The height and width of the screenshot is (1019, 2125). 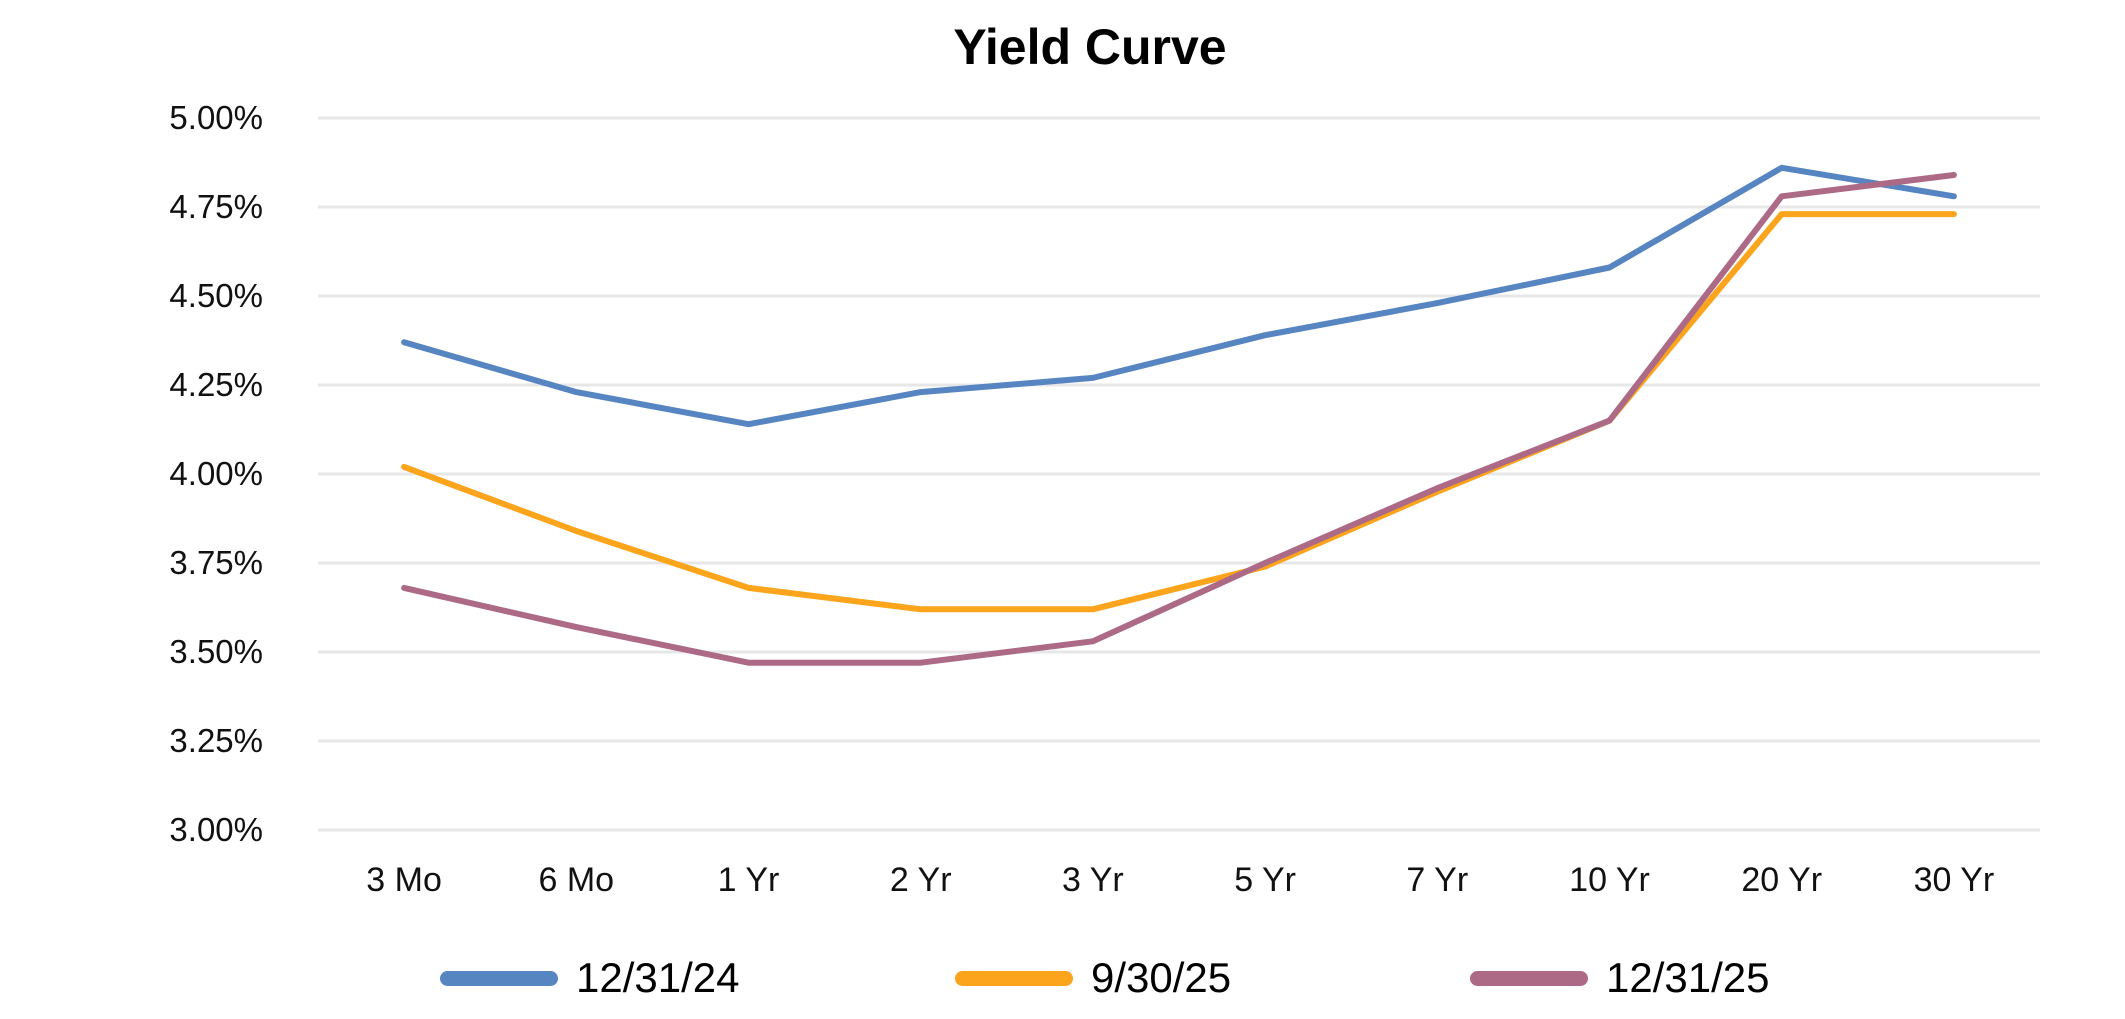 What do you see at coordinates (1090, 47) in the screenshot?
I see `chart-title: Yield Curve` at bounding box center [1090, 47].